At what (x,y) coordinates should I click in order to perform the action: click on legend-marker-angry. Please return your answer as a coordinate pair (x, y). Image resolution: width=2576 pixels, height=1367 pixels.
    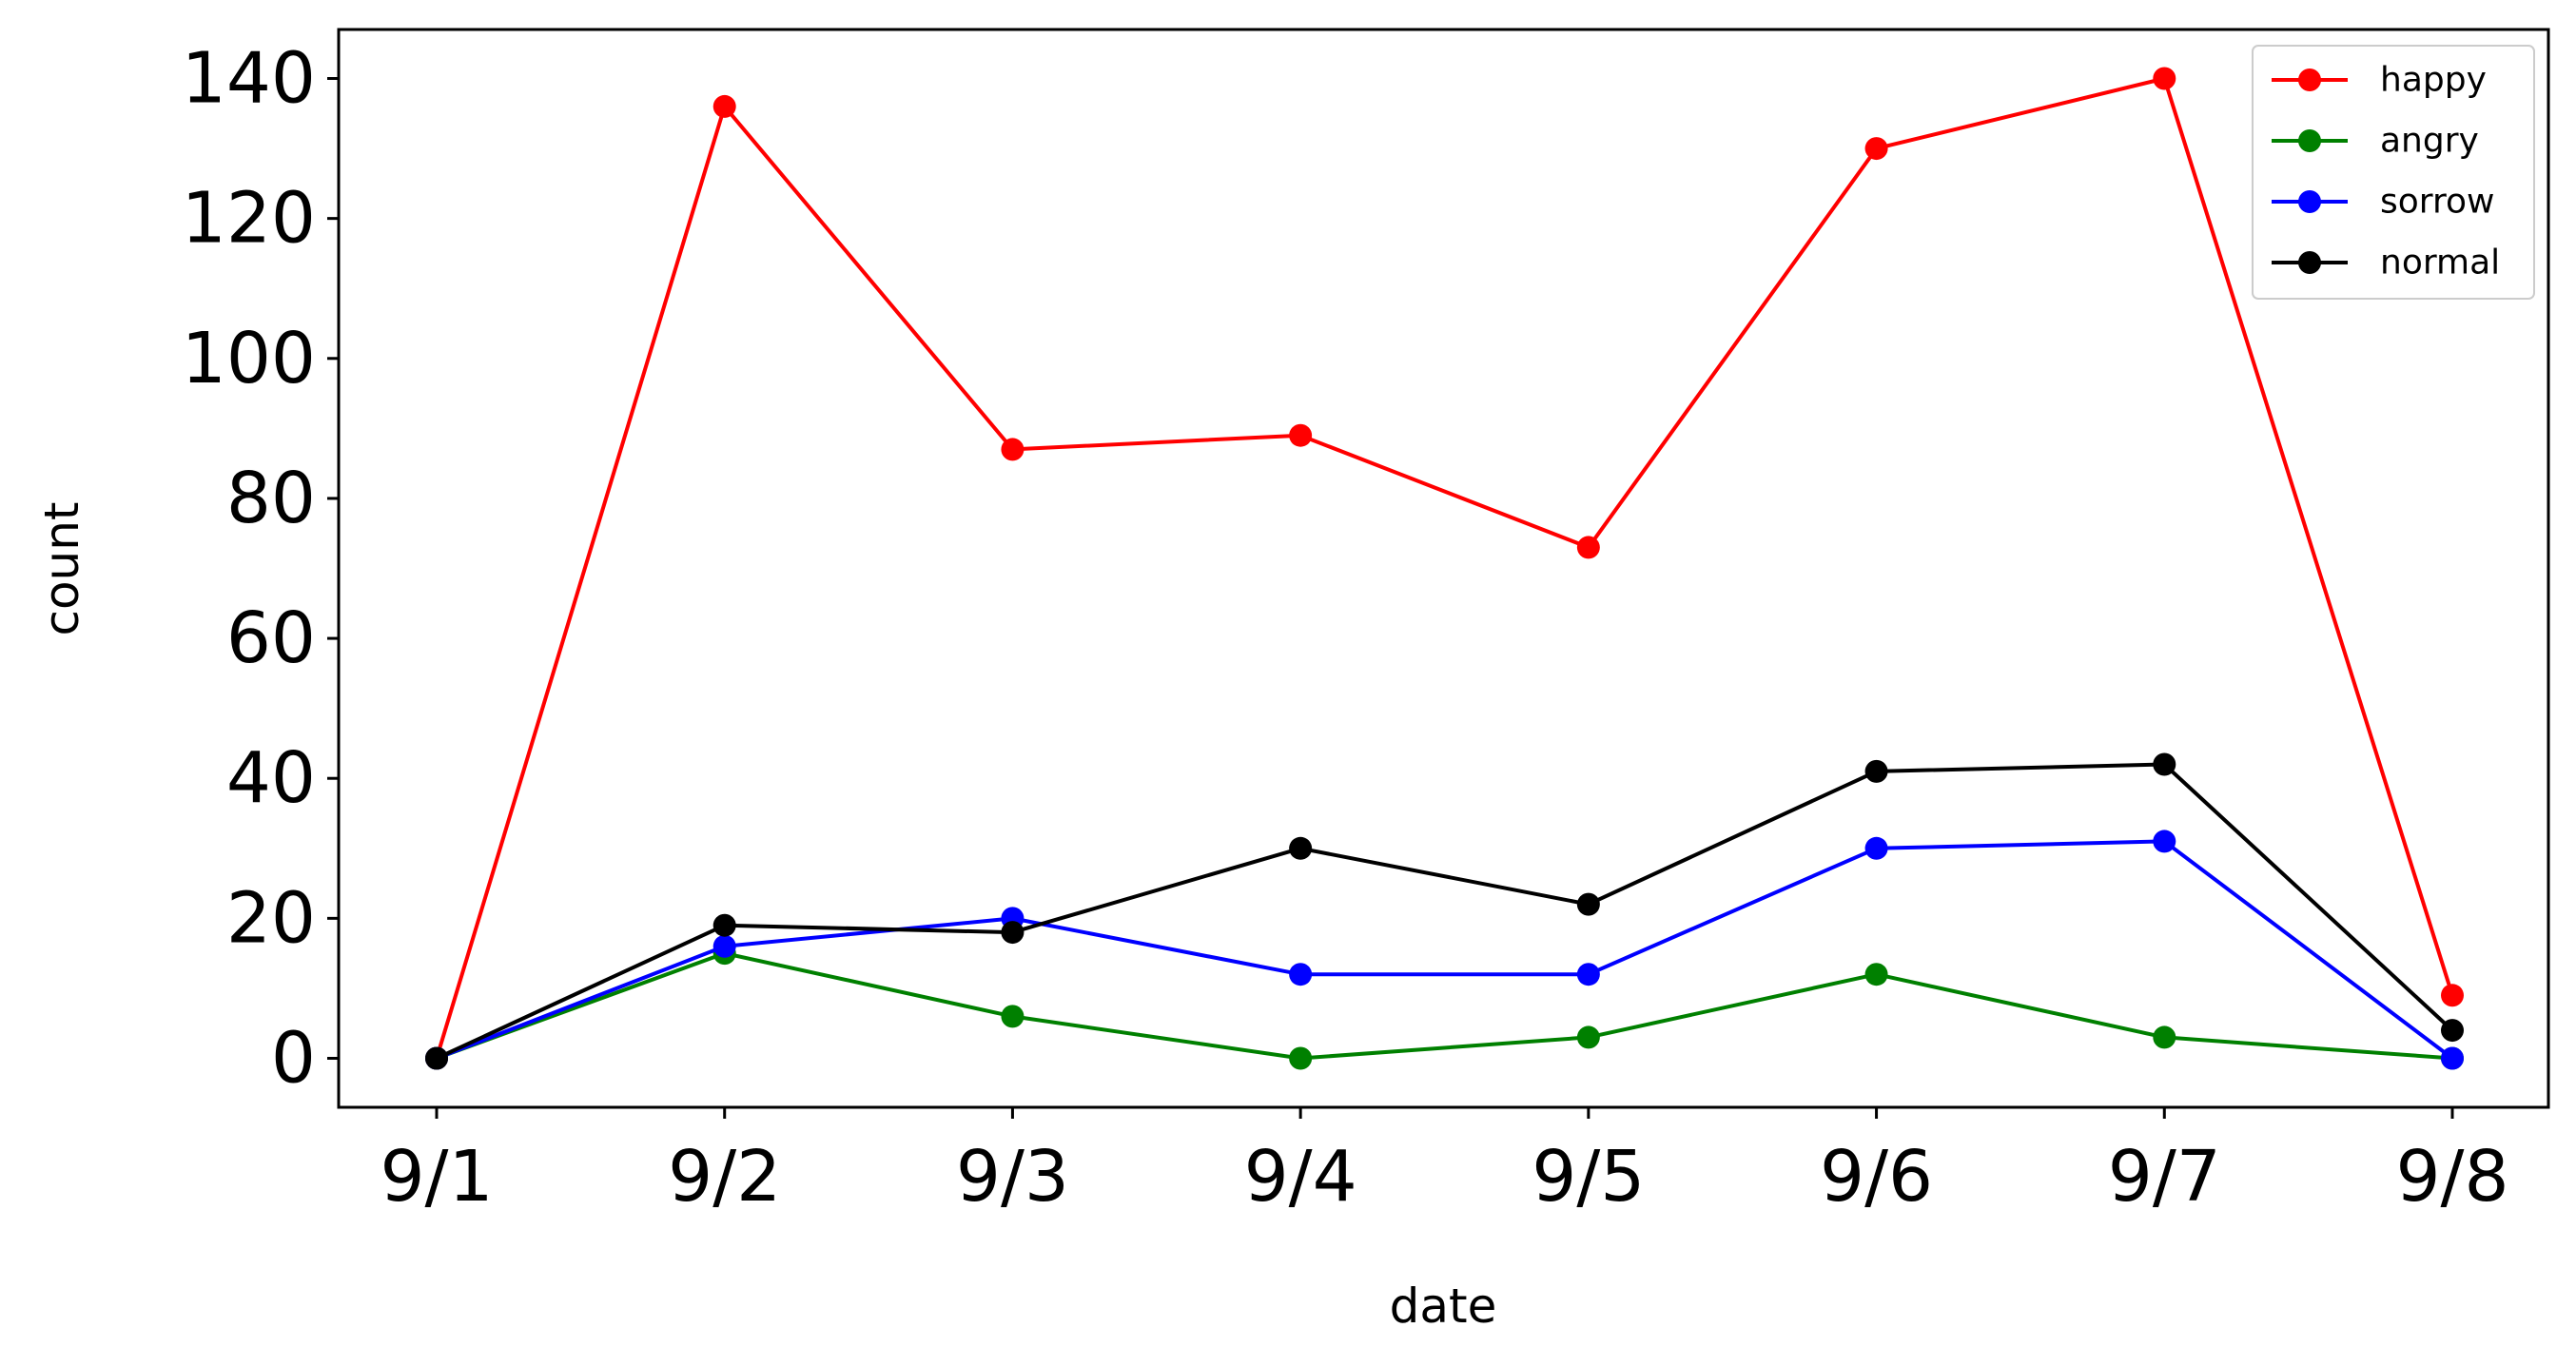
    Looking at the image, I should click on (2309, 140).